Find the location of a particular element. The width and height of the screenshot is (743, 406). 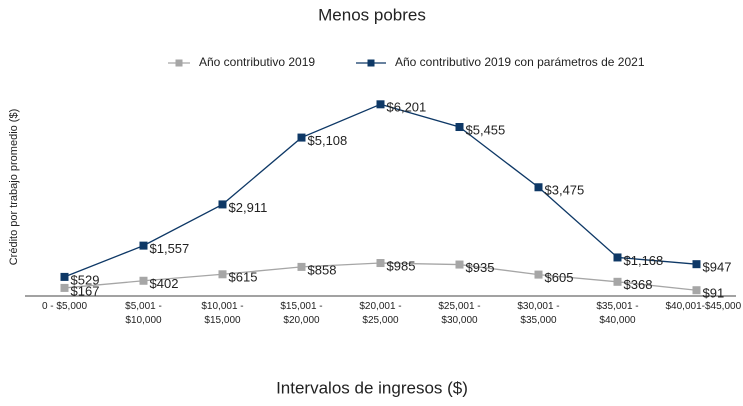

chart-title: Menos pobres is located at coordinates (372, 14).